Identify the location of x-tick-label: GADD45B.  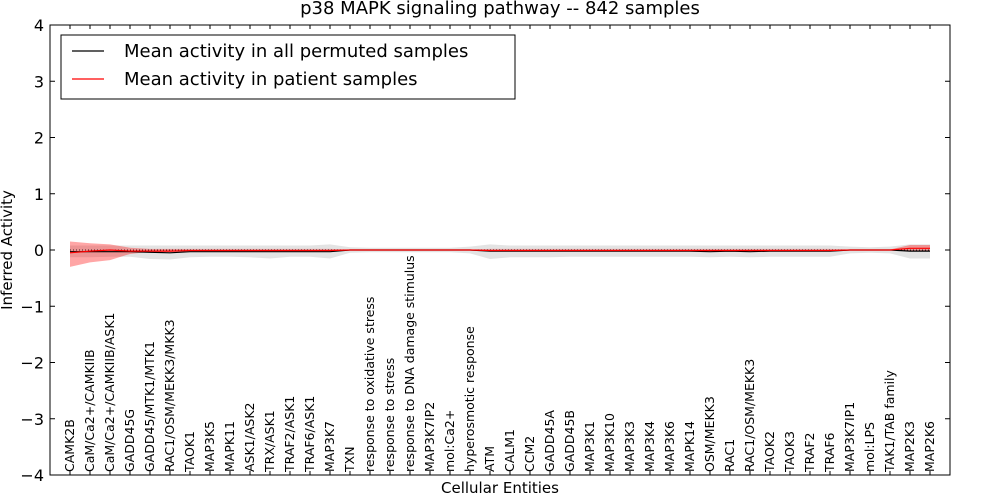
(569, 441).